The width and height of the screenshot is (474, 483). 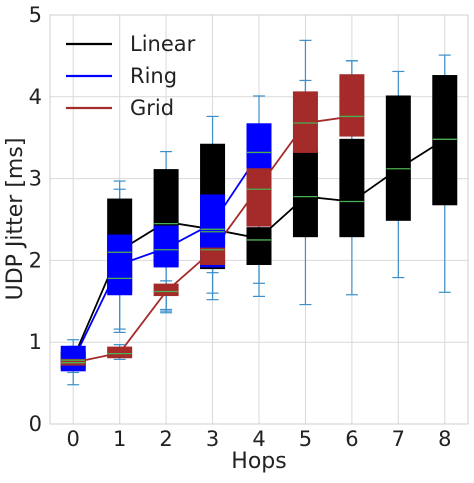 I want to click on y-tick-label: 4, so click(x=35, y=97).